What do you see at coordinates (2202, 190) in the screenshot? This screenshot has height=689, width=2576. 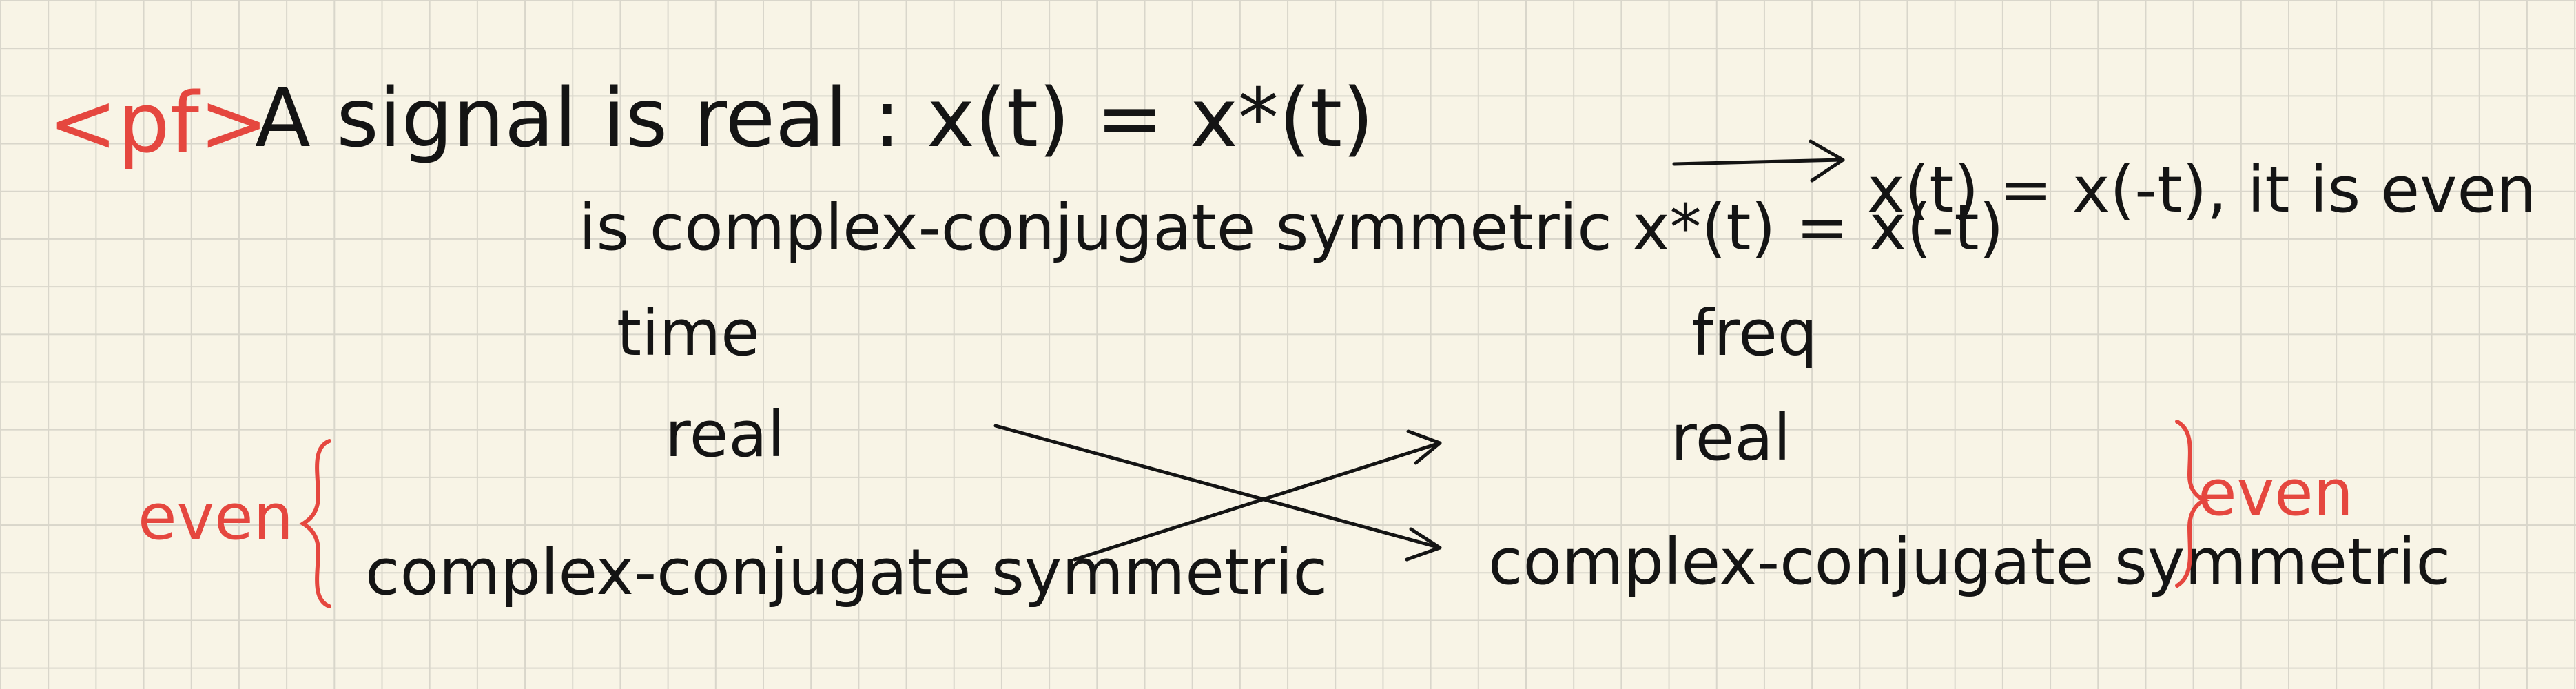 I see `implication-text: x(t) = x(-t), it is even` at bounding box center [2202, 190].